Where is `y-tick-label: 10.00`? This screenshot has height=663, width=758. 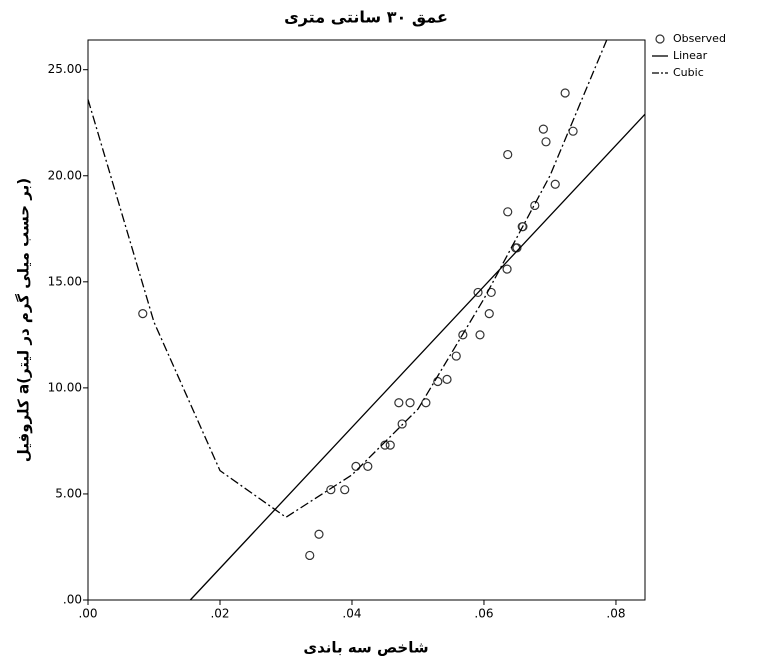 y-tick-label: 10.00 is located at coordinates (65, 387).